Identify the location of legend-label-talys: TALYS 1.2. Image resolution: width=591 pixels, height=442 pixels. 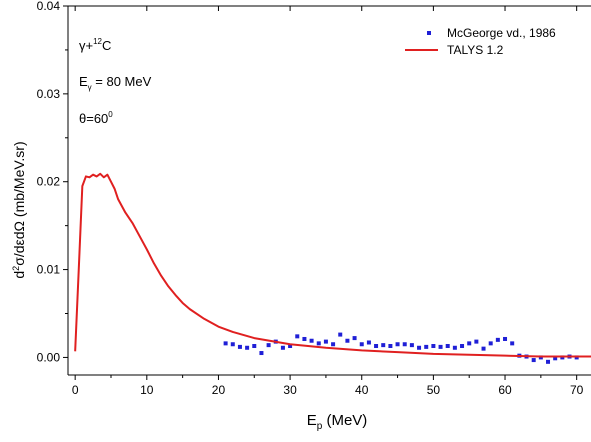
(475, 50).